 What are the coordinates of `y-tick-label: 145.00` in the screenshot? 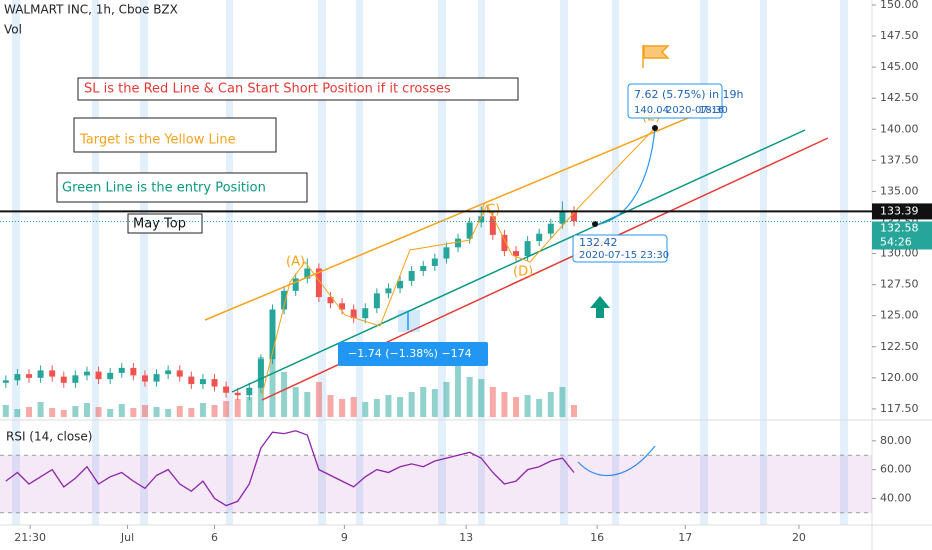 It's located at (899, 66).